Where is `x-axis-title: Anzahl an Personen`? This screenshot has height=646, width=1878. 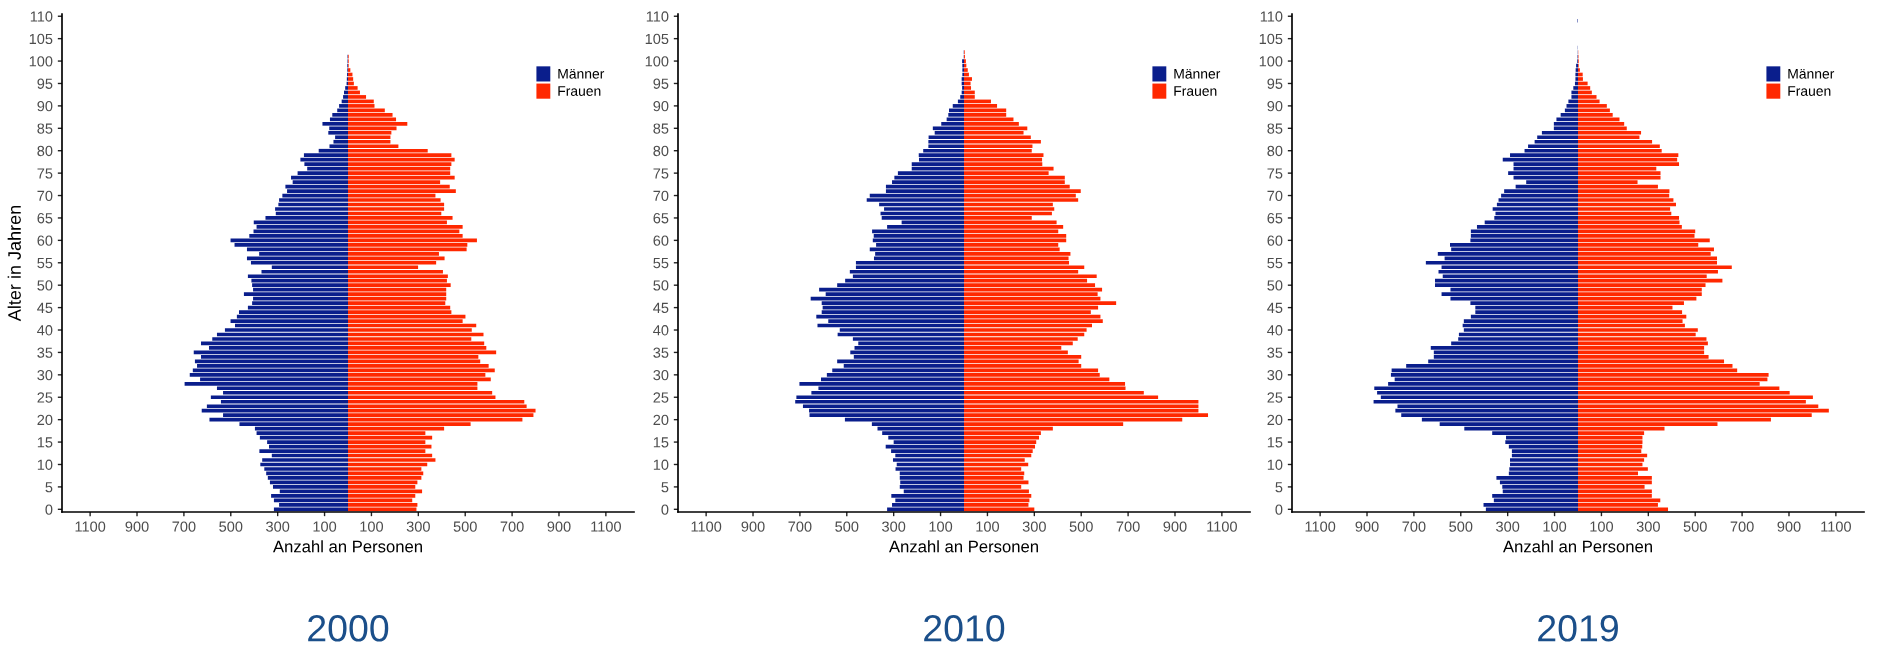
x-axis-title: Anzahl an Personen is located at coordinates (347, 546).